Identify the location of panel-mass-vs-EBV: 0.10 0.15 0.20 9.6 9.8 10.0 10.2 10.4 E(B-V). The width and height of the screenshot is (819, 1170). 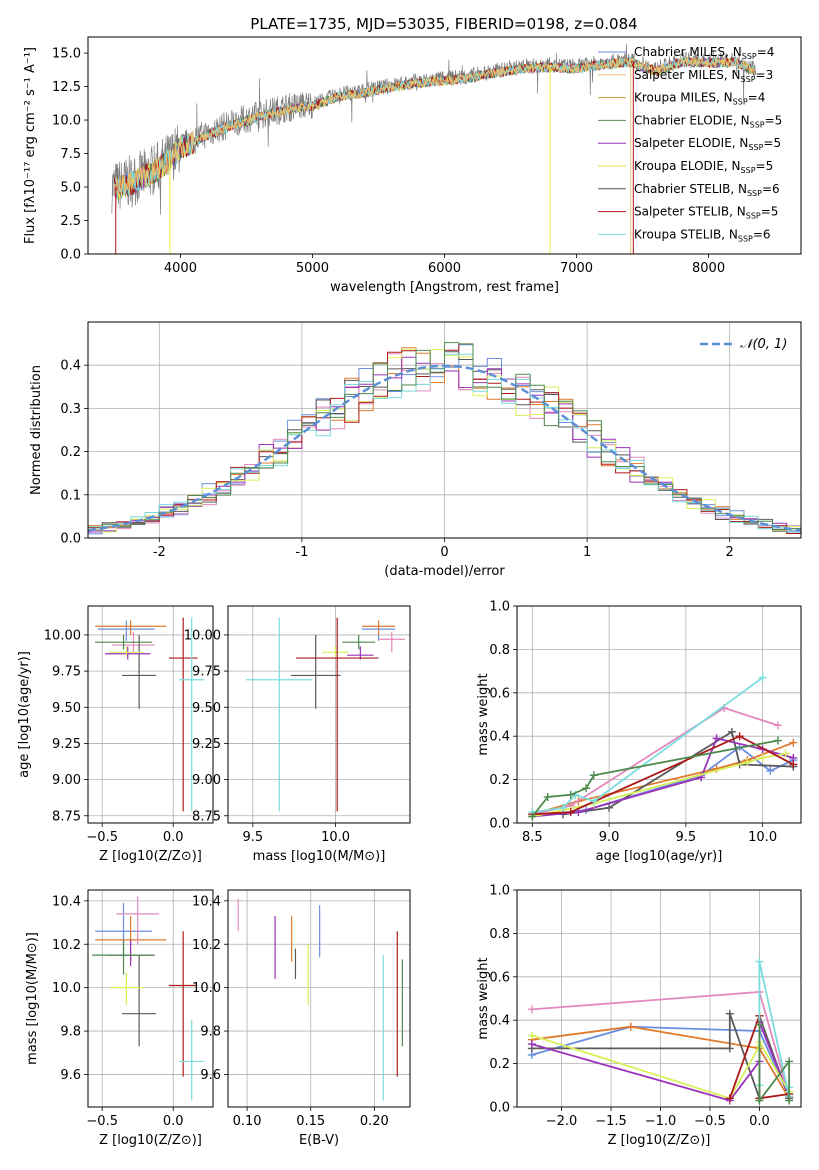
(301, 1018).